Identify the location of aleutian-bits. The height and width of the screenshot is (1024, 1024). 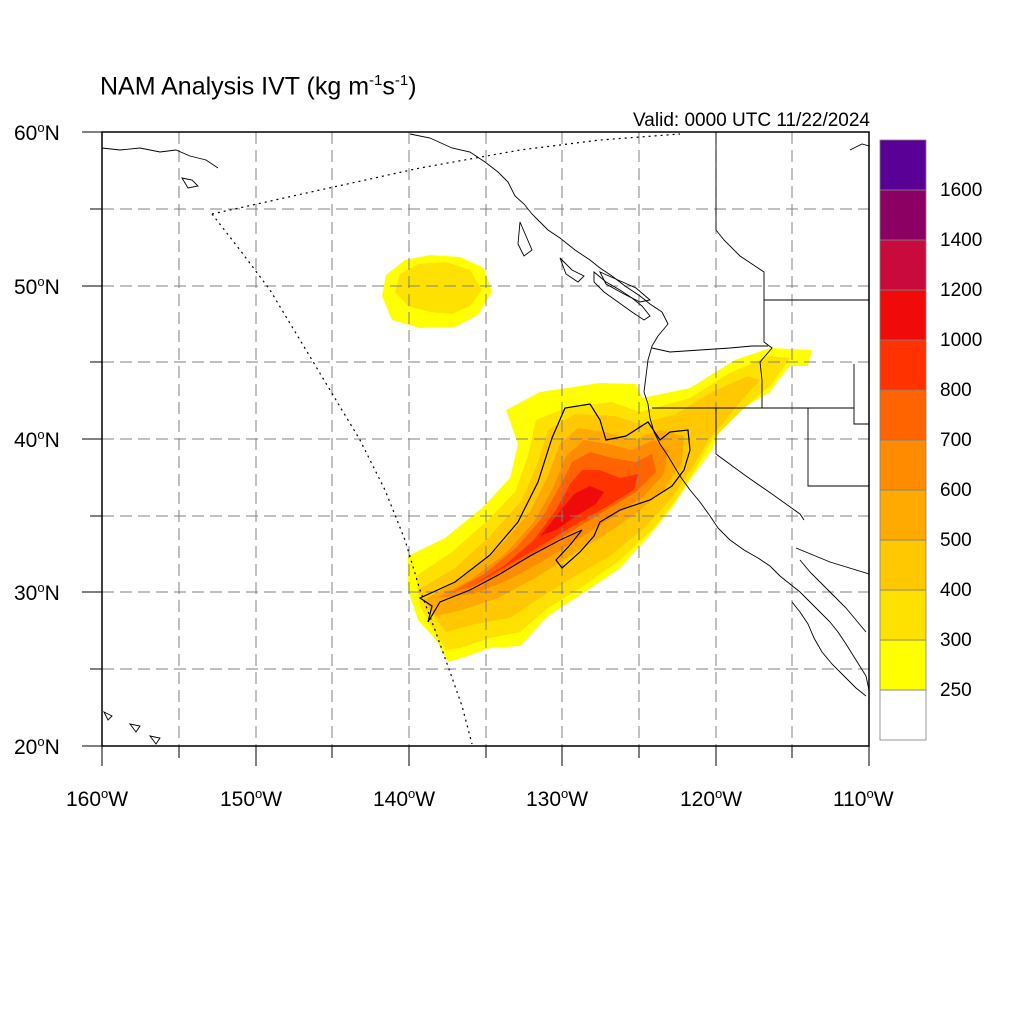
(150, 461).